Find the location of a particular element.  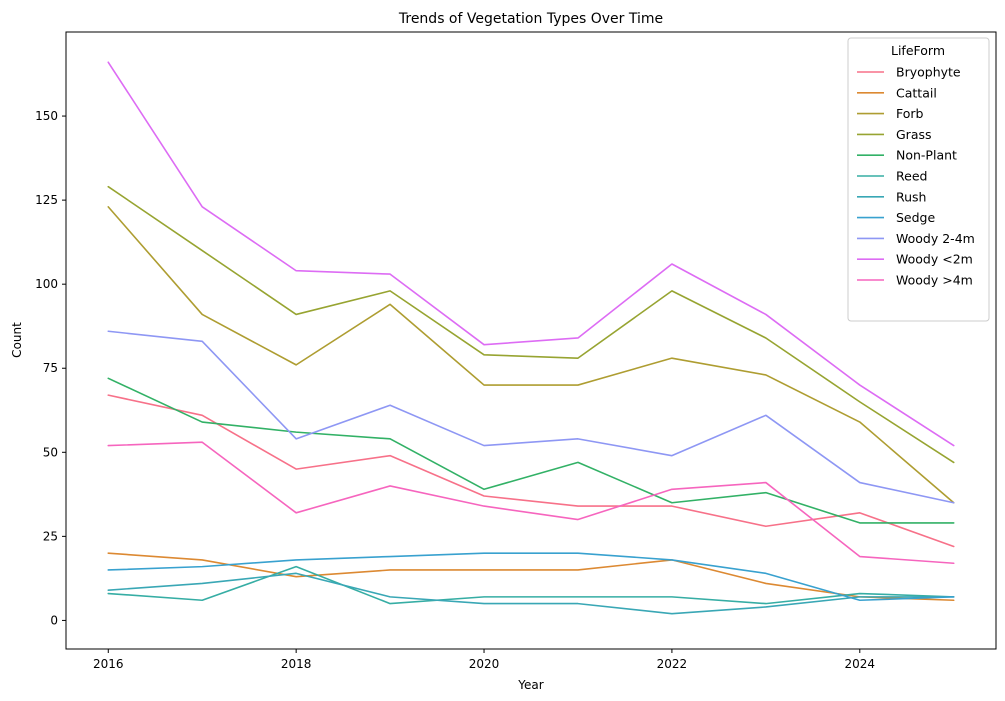

y-tick-label: 75 is located at coordinates (50, 368).